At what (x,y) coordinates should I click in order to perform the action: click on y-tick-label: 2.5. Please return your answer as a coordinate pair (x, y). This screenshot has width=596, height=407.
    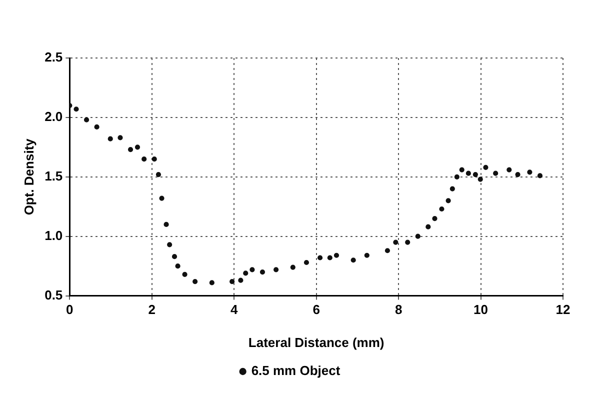
    Looking at the image, I should click on (53, 57).